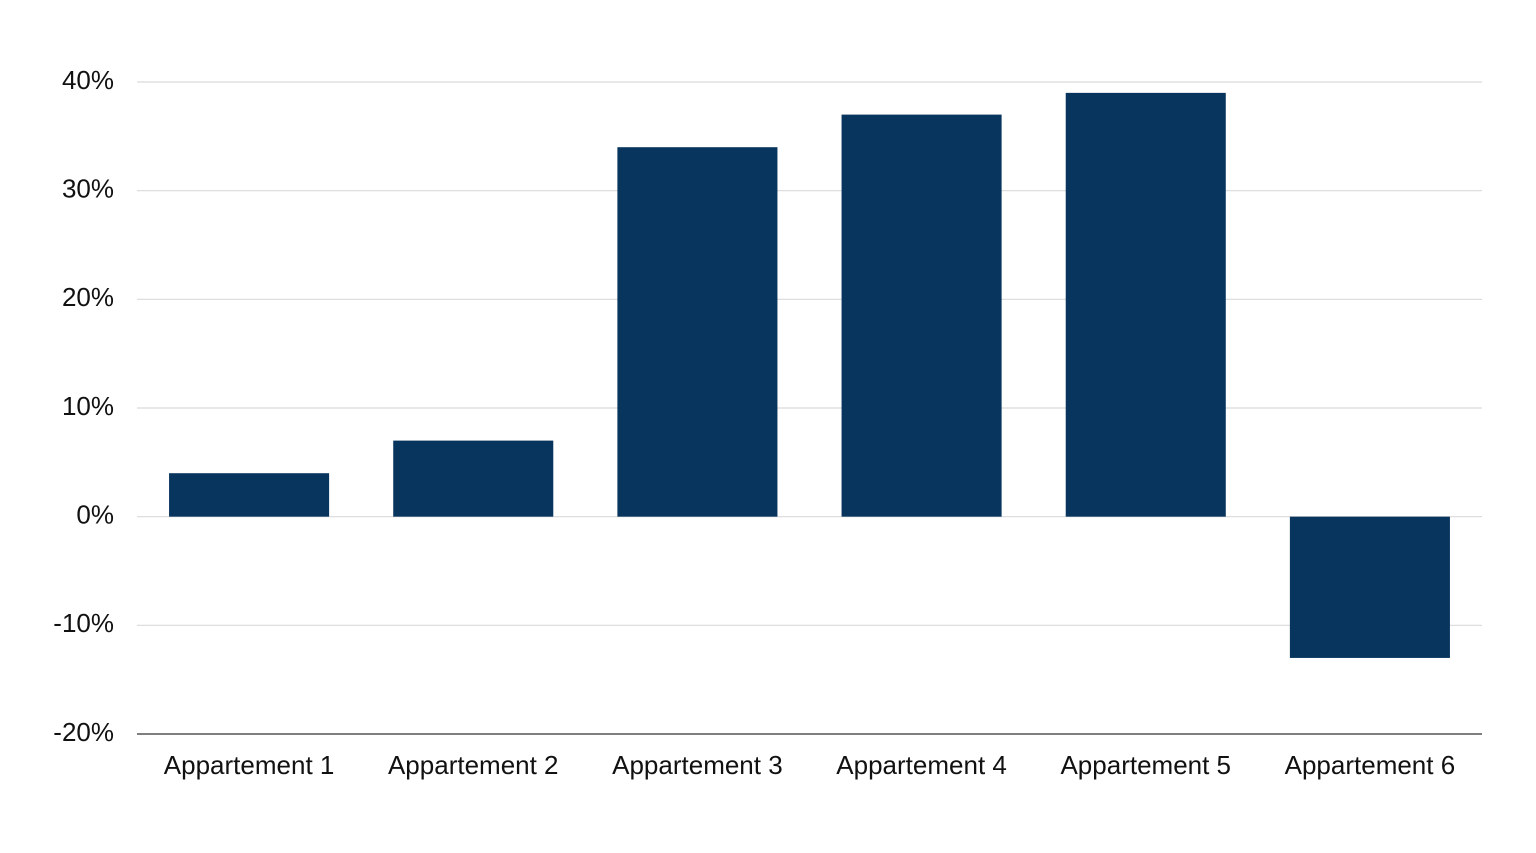 This screenshot has height=853, width=1536. Describe the element at coordinates (88, 80) in the screenshot. I see `y-tick-label: 40%` at that location.